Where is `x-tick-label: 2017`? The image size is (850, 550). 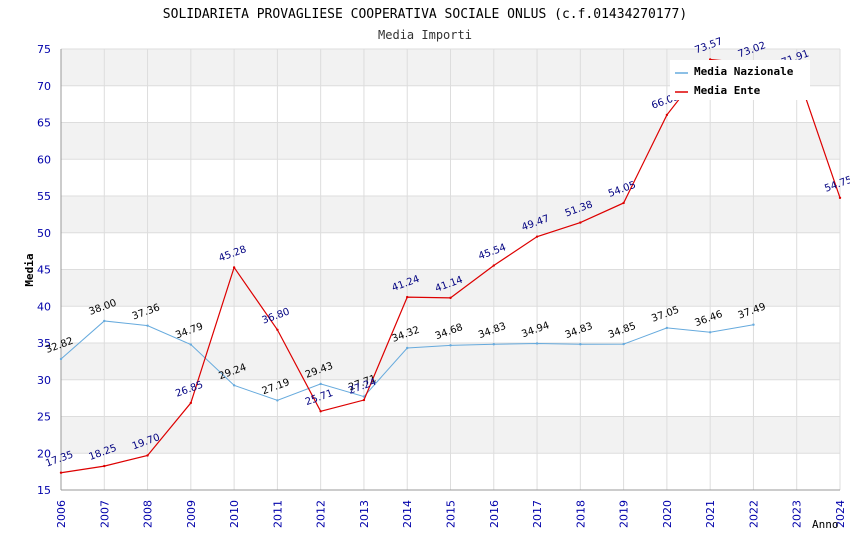
x-tick-label: 2017 is located at coordinates (537, 514).